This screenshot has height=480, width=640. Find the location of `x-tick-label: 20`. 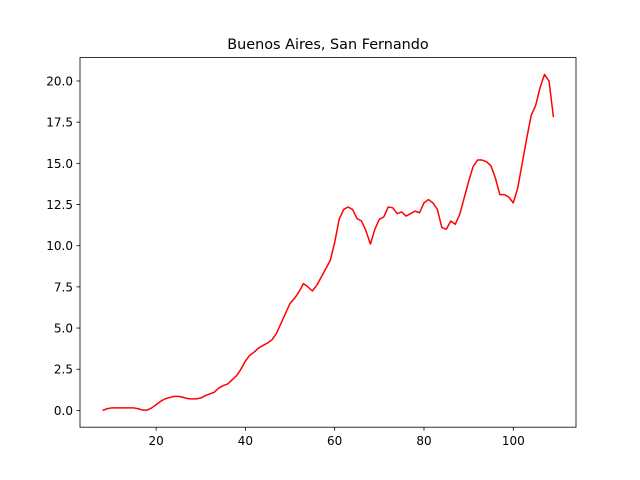

x-tick-label: 20 is located at coordinates (155, 441).